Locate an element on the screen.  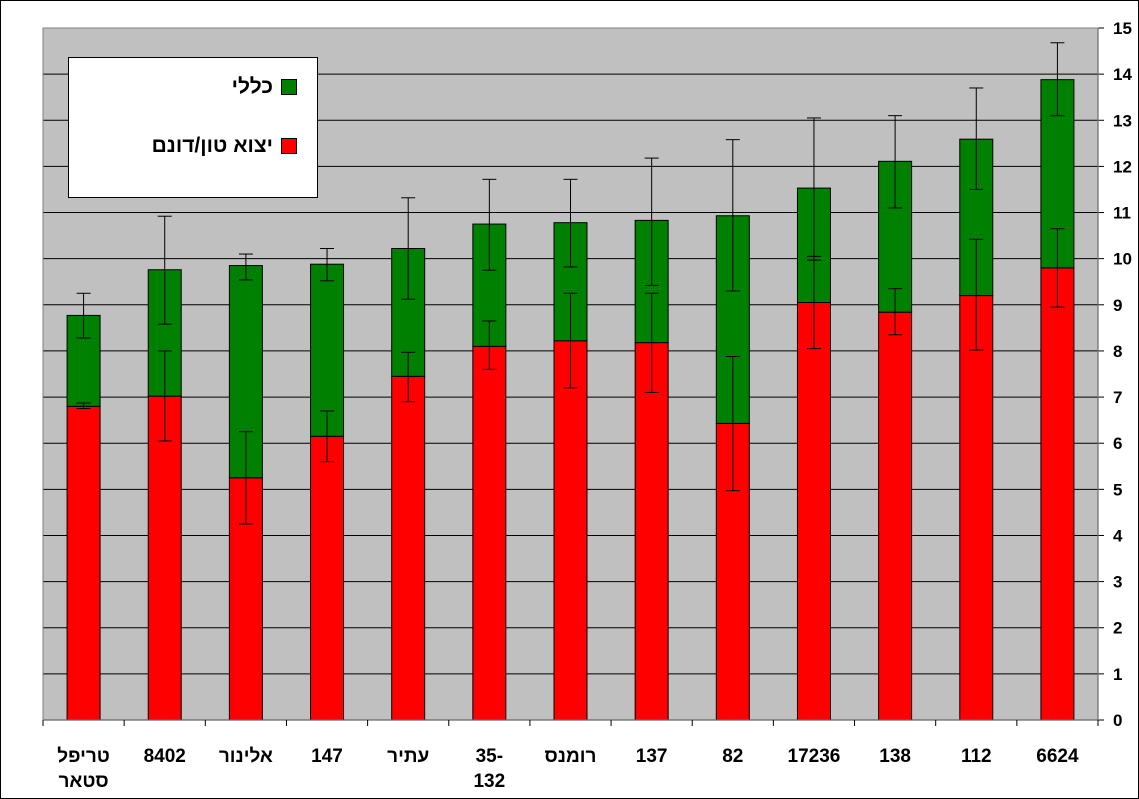
category-label-line: טריפל is located at coordinates (83, 756).